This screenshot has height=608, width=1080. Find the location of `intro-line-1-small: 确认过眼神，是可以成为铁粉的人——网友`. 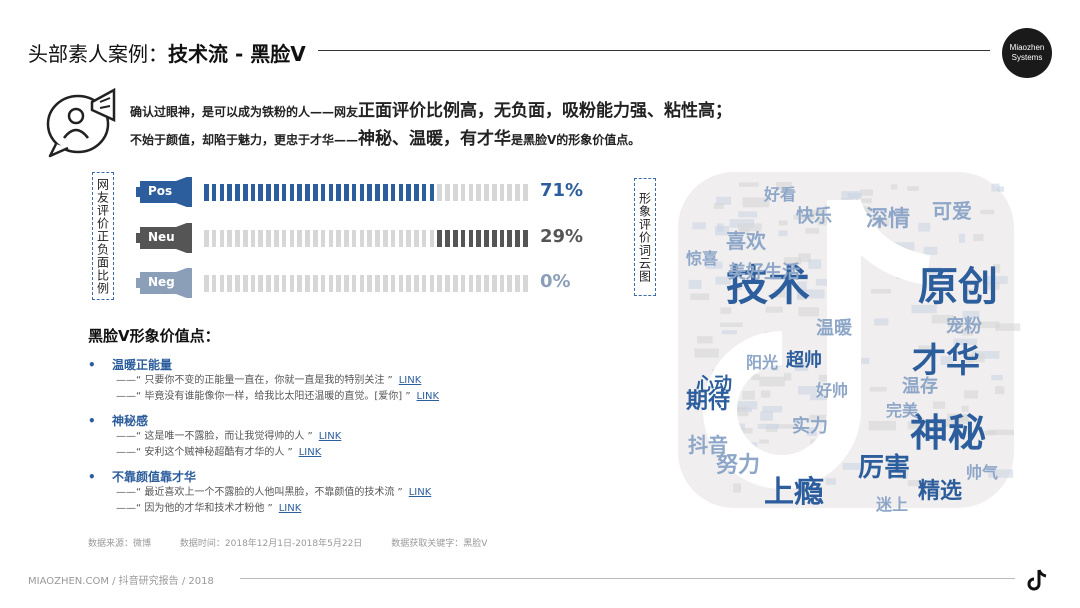

intro-line-1-small: 确认过眼神，是可以成为铁粉的人——网友 is located at coordinates (244, 112).